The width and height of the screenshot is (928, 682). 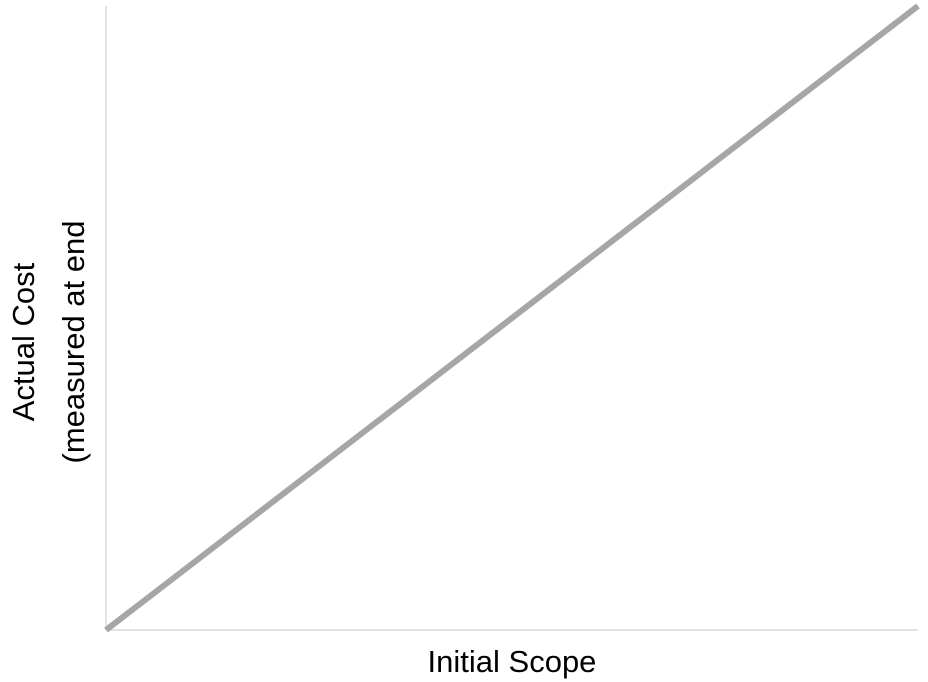 What do you see at coordinates (73, 342) in the screenshot?
I see `y-axis-title-line-2: (measured at end` at bounding box center [73, 342].